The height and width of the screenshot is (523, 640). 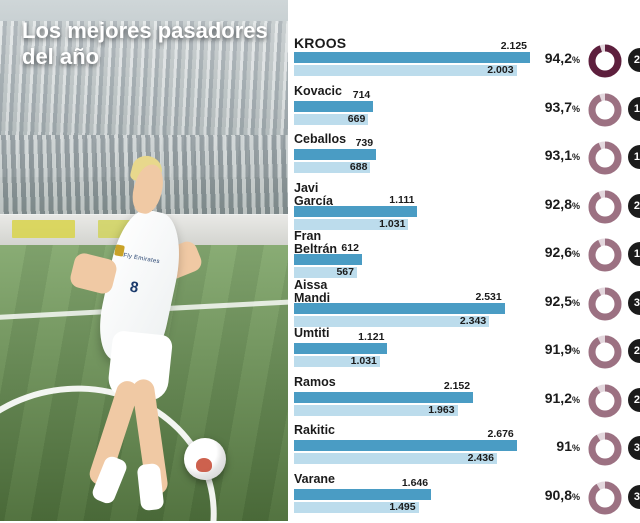 I want to click on bar-good-passes: 2.436, so click(x=395, y=458).